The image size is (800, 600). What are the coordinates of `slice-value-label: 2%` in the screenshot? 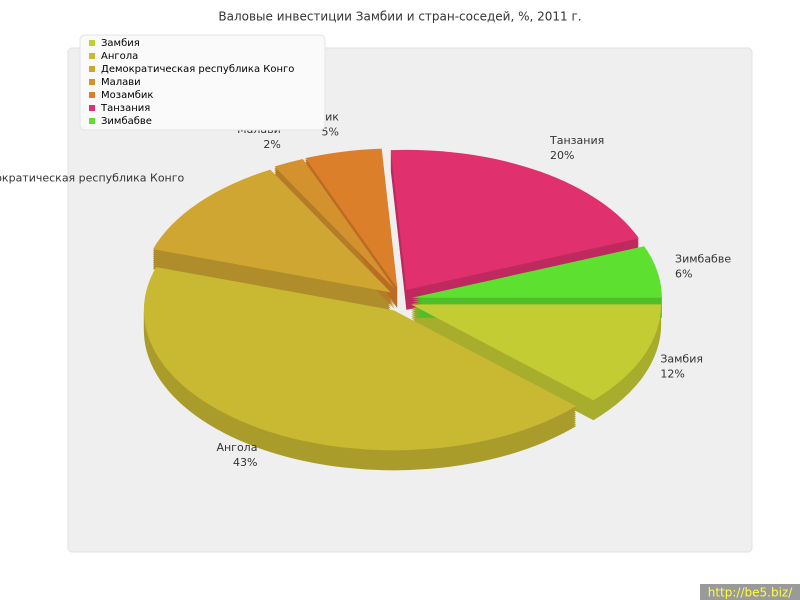 It's located at (271, 144).